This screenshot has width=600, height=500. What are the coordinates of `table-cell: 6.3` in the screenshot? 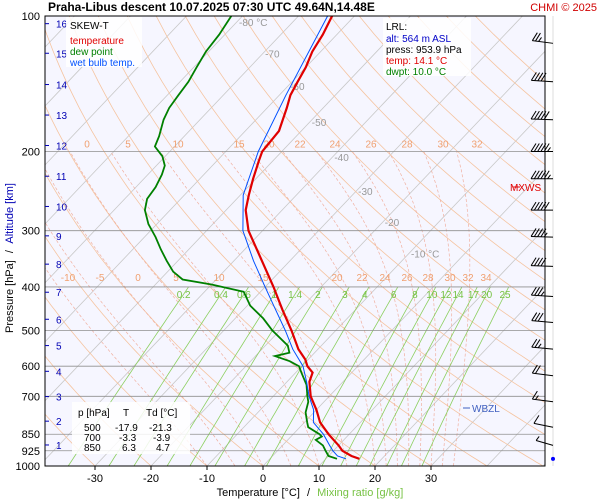 It's located at (129, 448).